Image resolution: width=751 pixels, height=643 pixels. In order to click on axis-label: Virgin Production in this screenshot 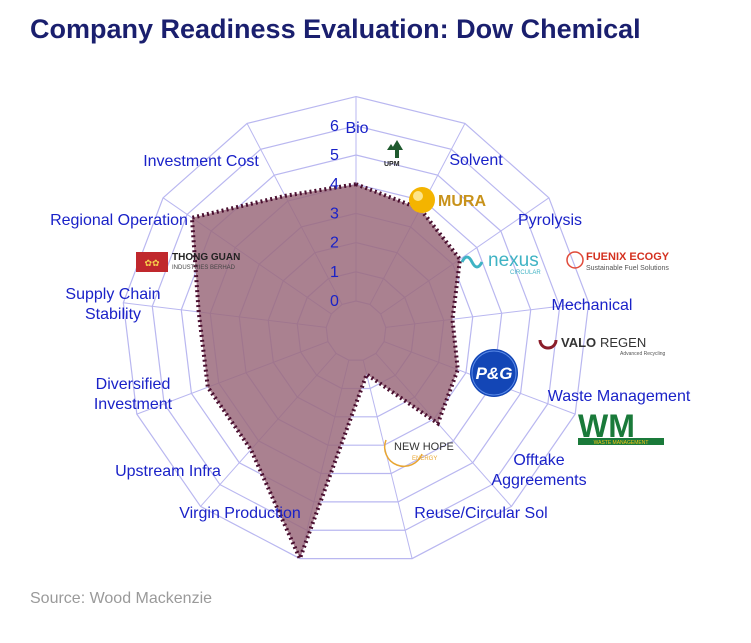, I will do `click(240, 513)`.